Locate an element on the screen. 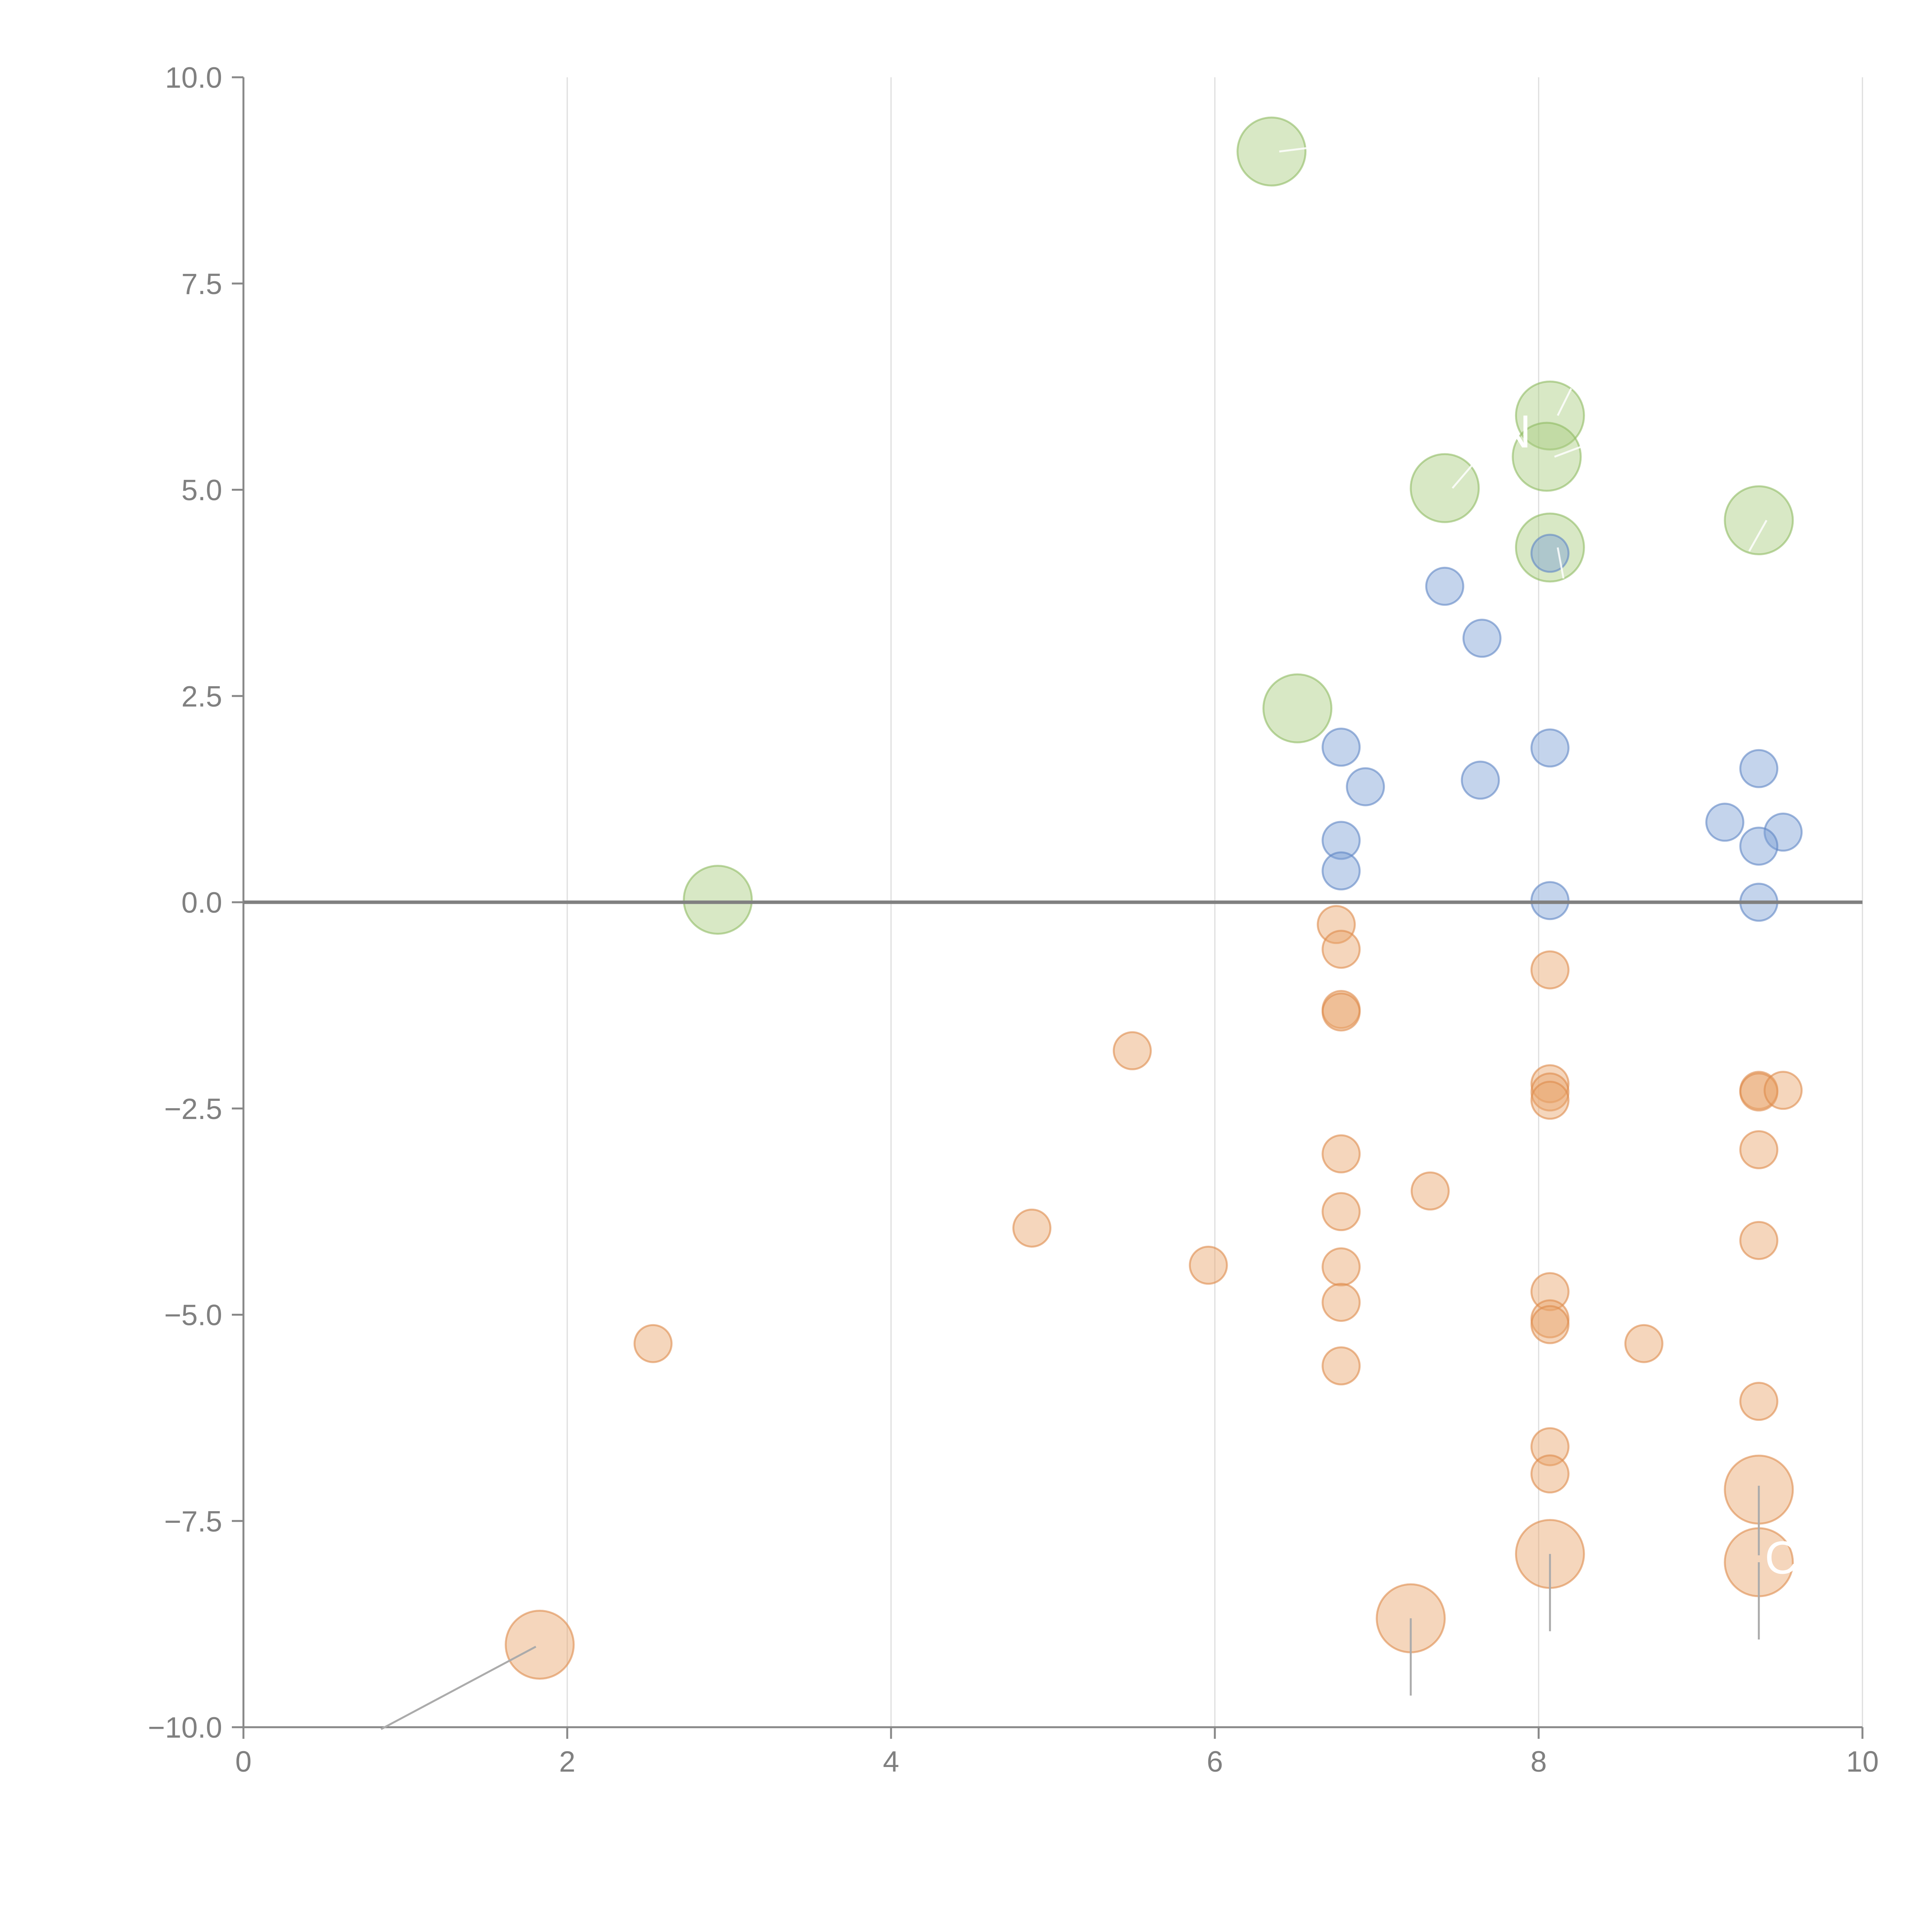 The image size is (1932, 1932). y-tick-label-1: −7.5 is located at coordinates (193, 1522).